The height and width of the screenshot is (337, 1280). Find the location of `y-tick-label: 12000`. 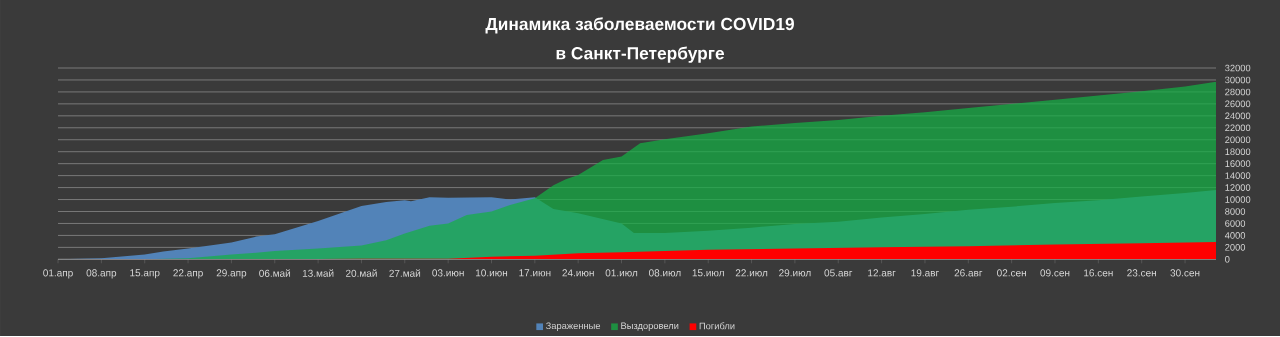

y-tick-label: 12000 is located at coordinates (1238, 188).